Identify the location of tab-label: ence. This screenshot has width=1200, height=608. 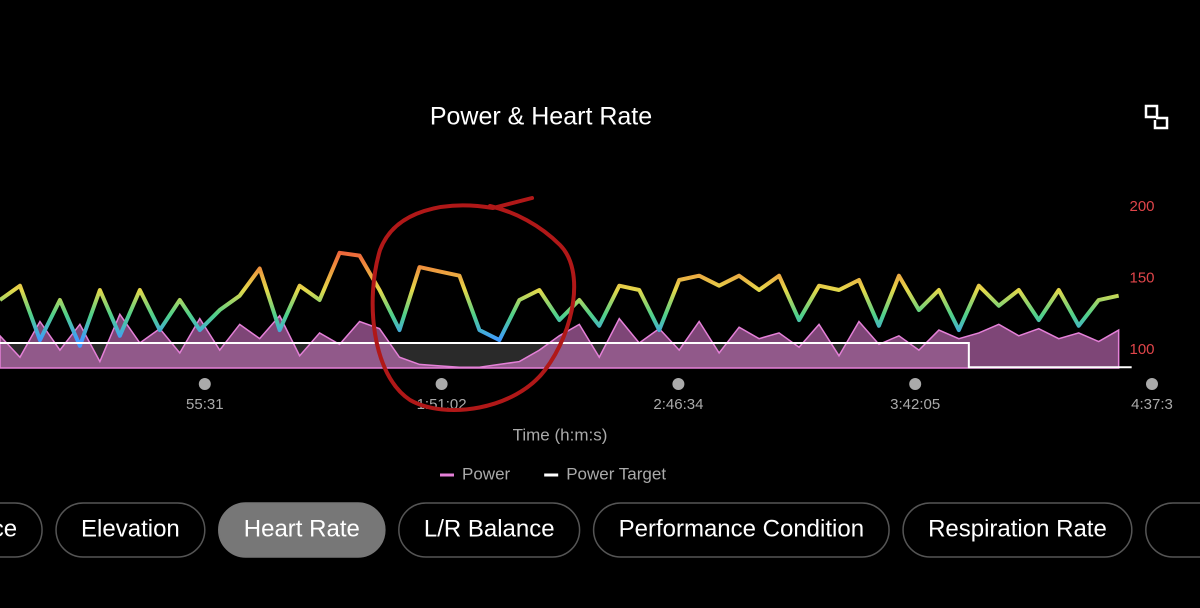
(8, 528).